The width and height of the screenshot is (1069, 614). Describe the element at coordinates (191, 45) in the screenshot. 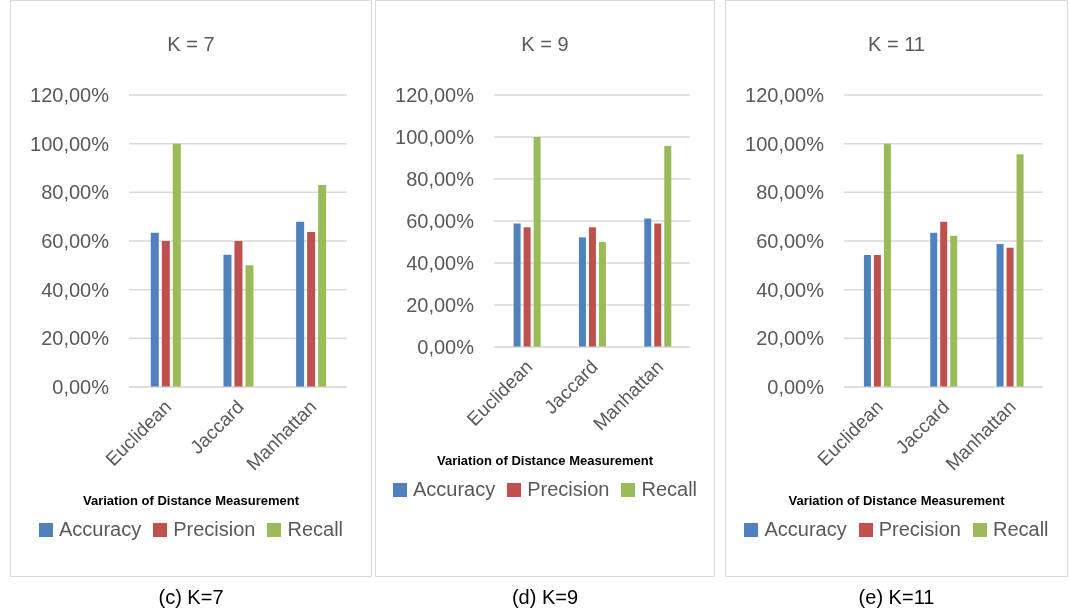

I see `chart-title: K = 7` at that location.